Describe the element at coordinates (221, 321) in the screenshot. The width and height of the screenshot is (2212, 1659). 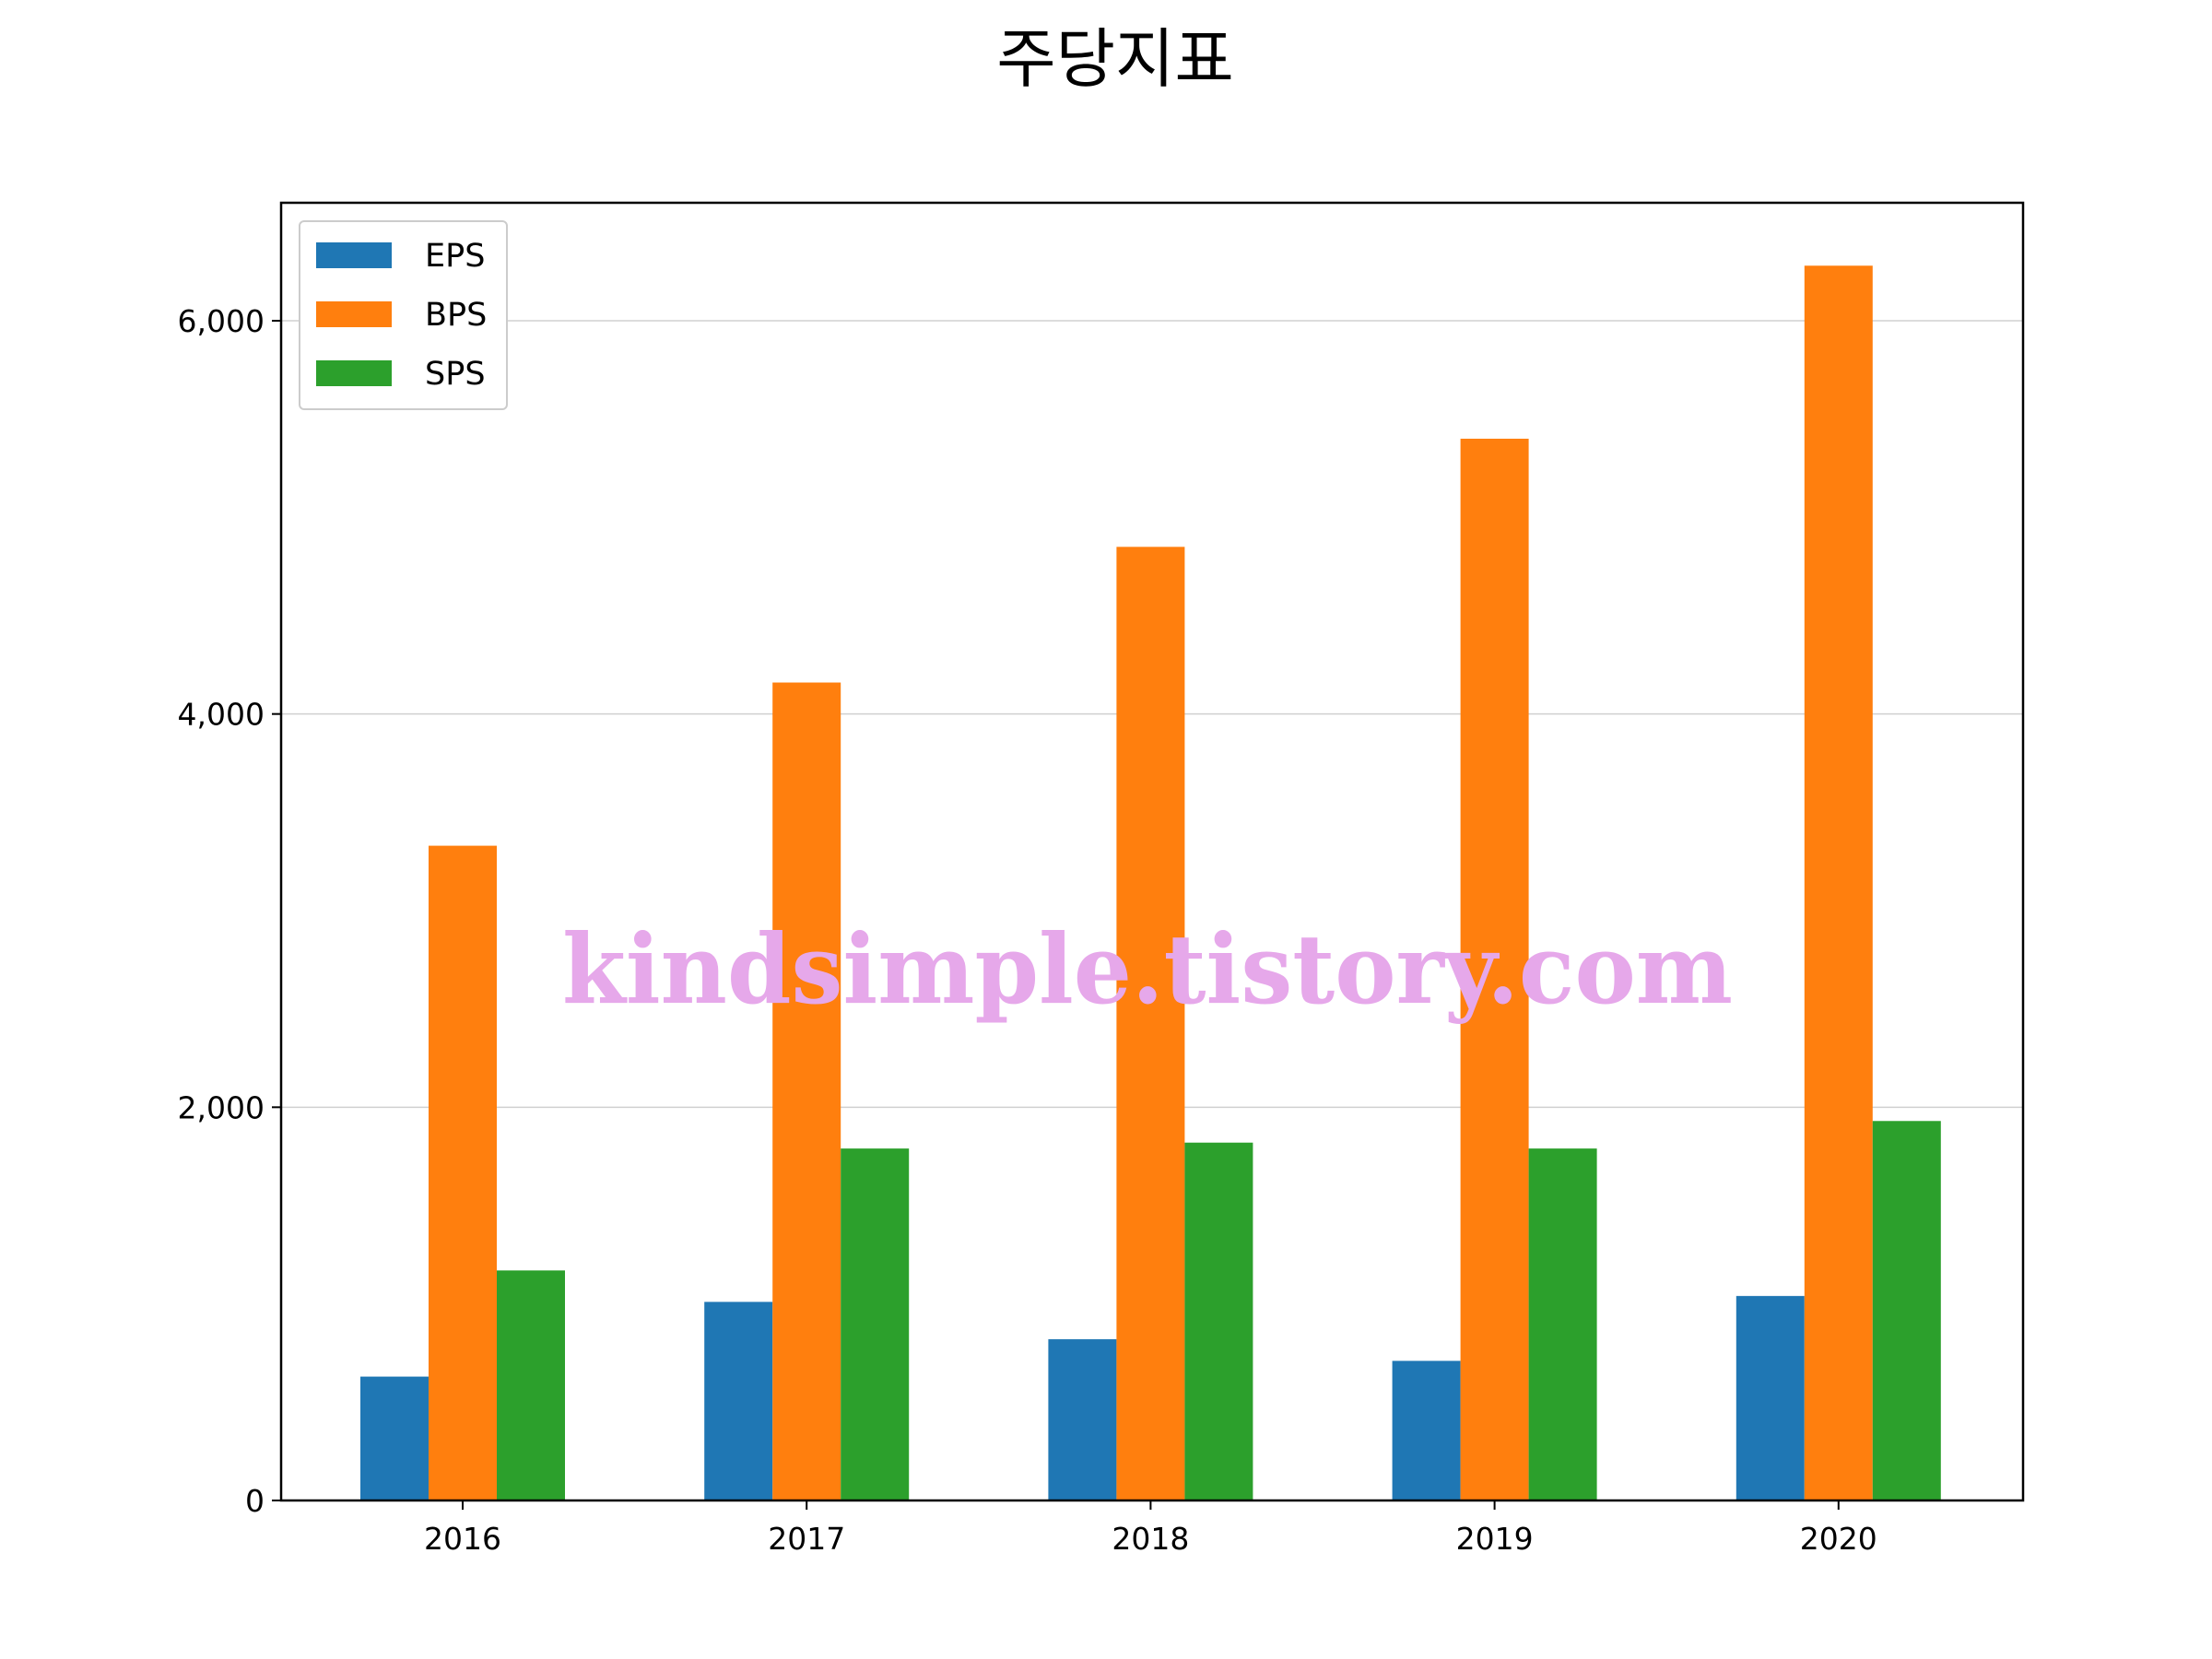
I see `y-tick-label: 6,000` at that location.